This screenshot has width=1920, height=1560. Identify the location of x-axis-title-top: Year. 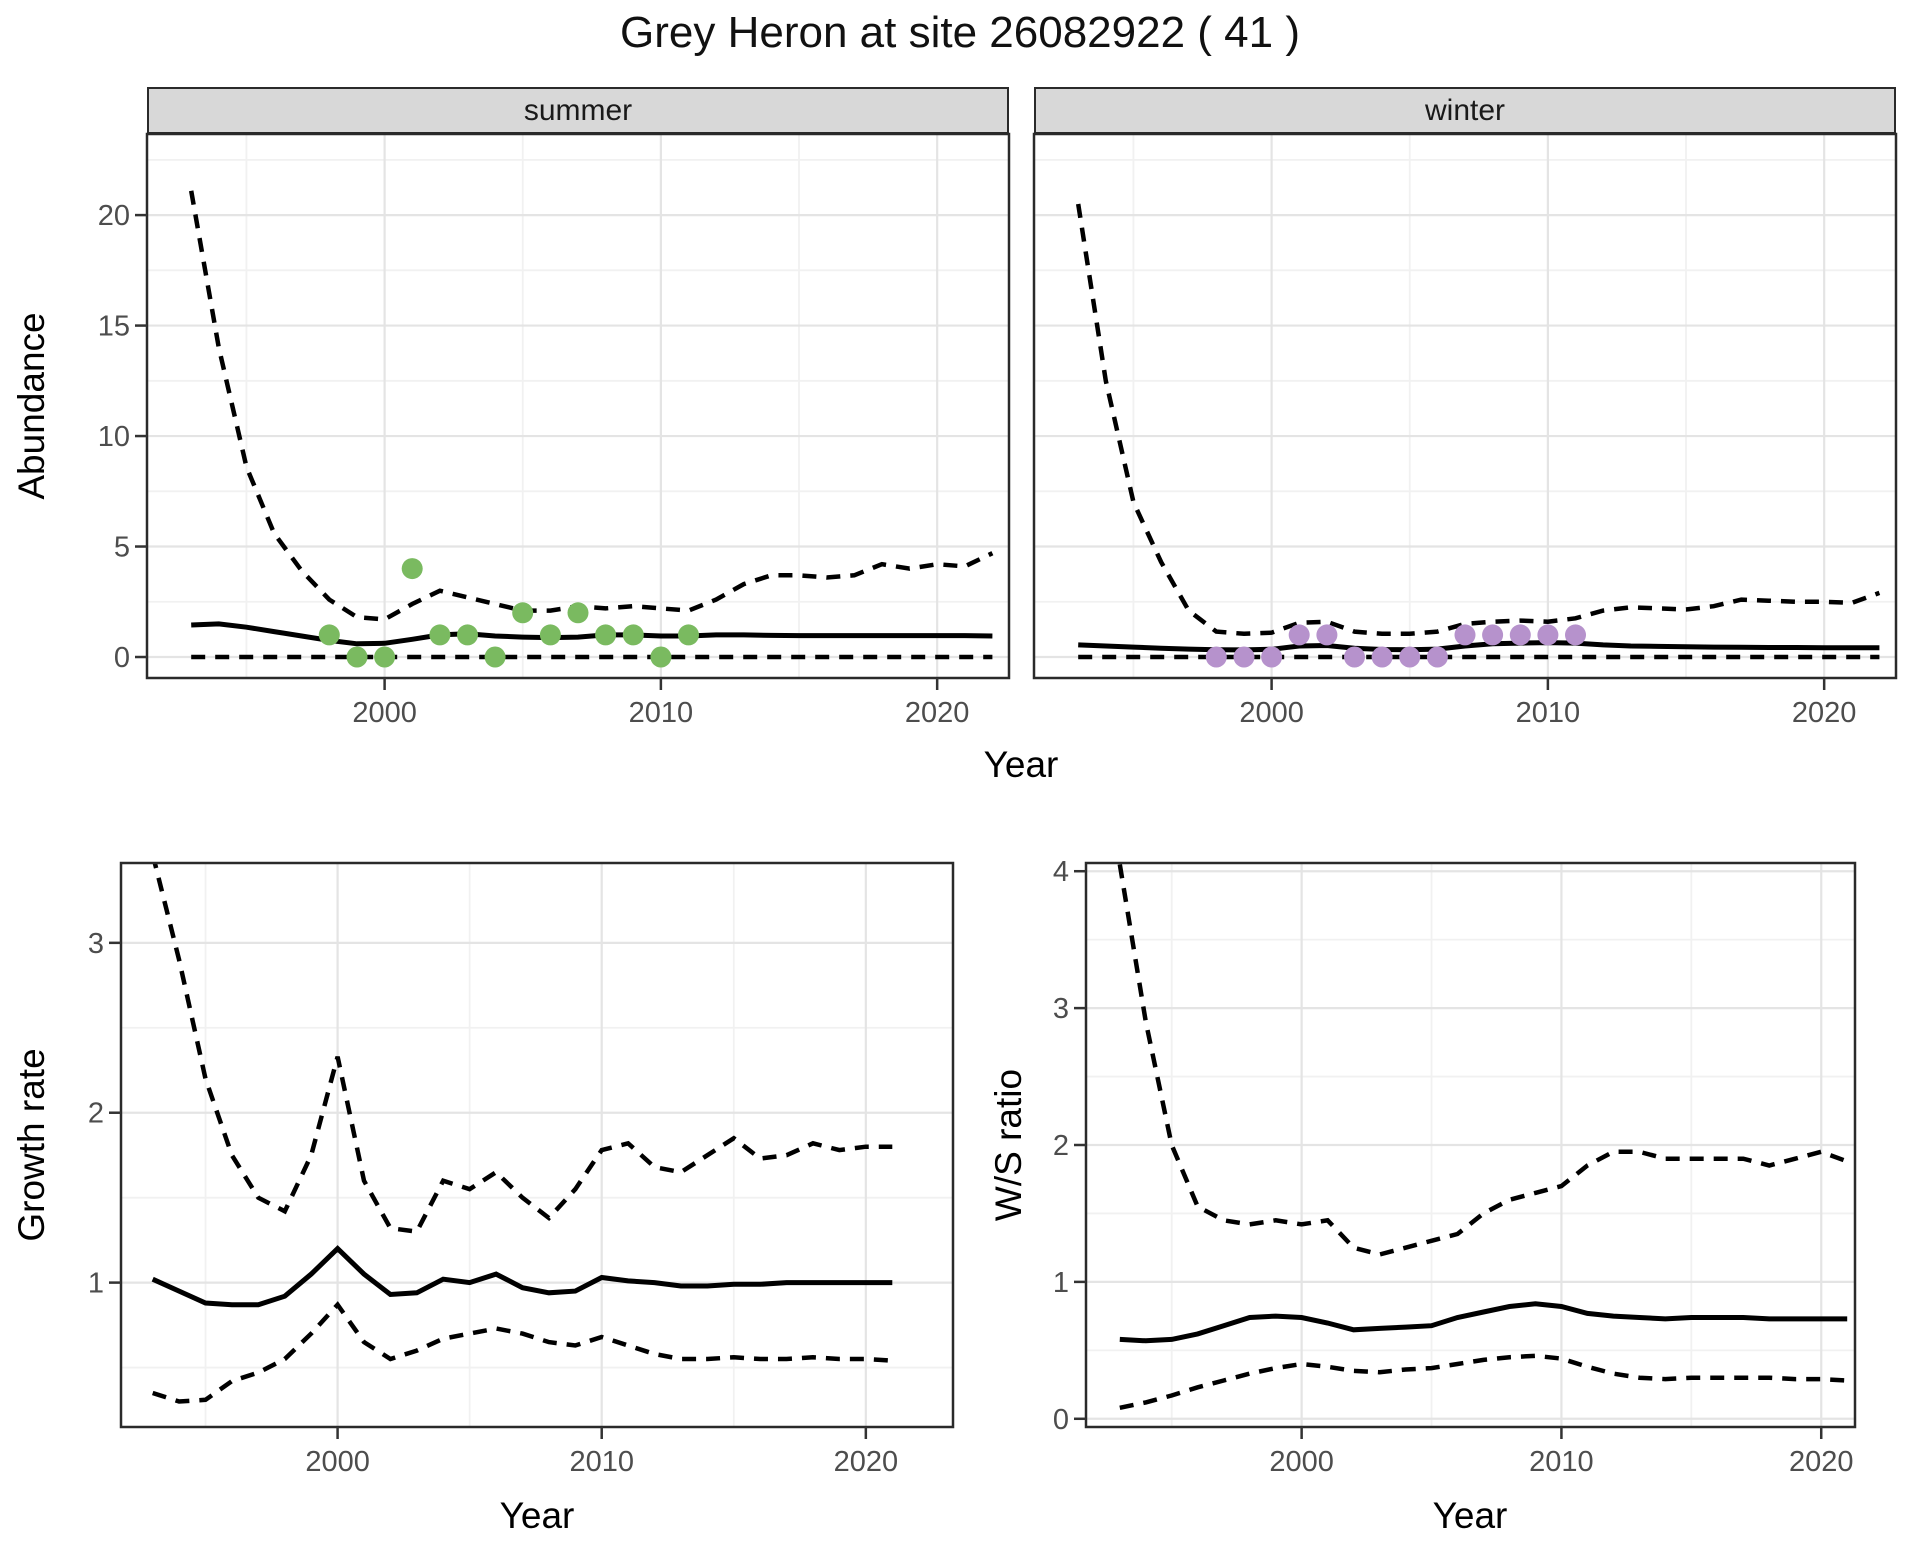
(1021, 764).